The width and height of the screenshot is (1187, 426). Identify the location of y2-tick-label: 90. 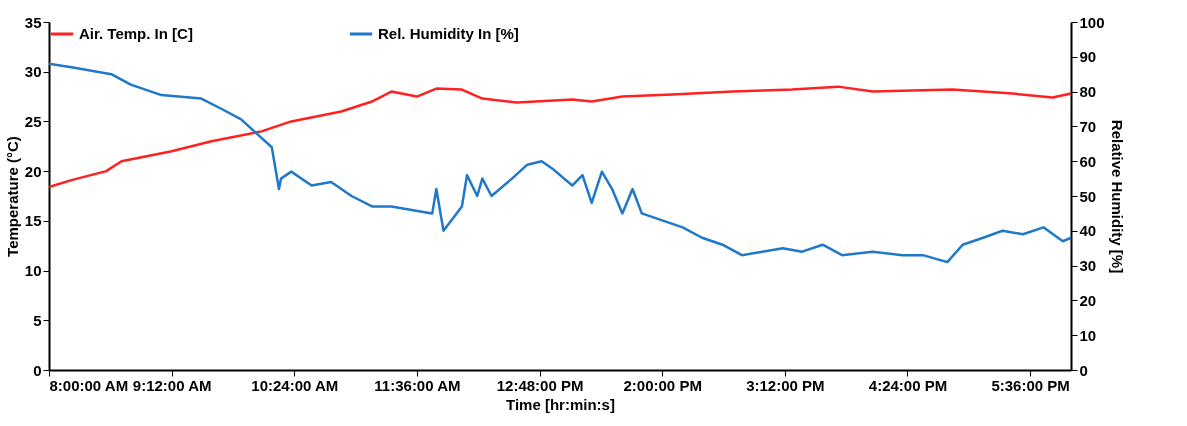
(1088, 57).